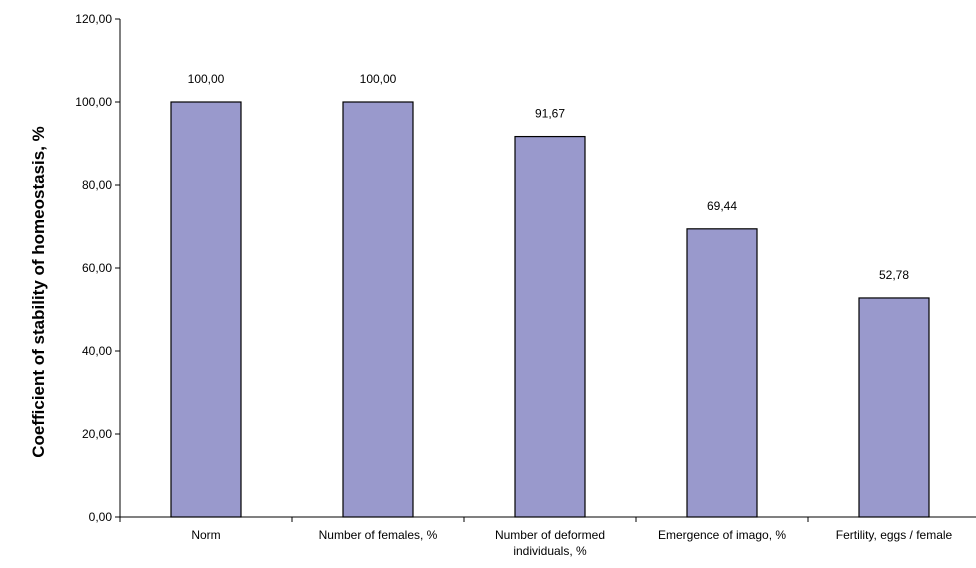 The height and width of the screenshot is (568, 976). Describe the element at coordinates (97, 268) in the screenshot. I see `y-tick-label: 60,00` at that location.